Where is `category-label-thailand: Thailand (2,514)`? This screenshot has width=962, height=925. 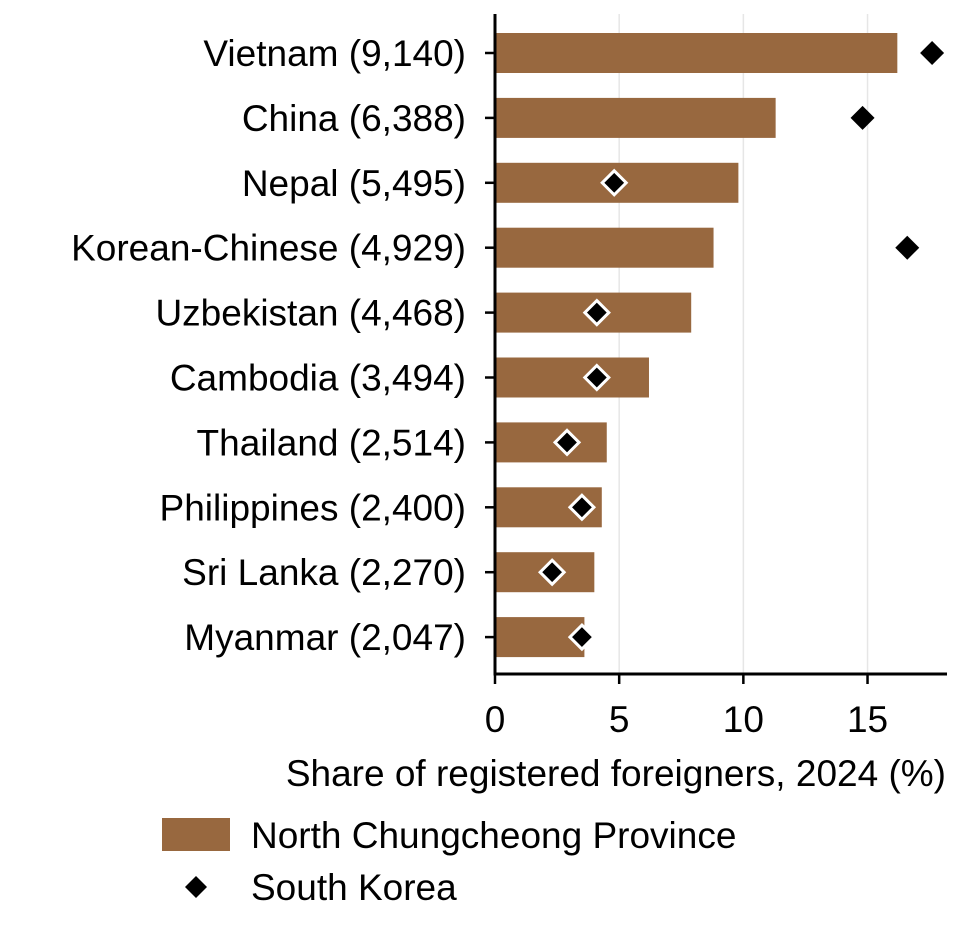
category-label-thailand: Thailand (2,514) is located at coordinates (331, 442).